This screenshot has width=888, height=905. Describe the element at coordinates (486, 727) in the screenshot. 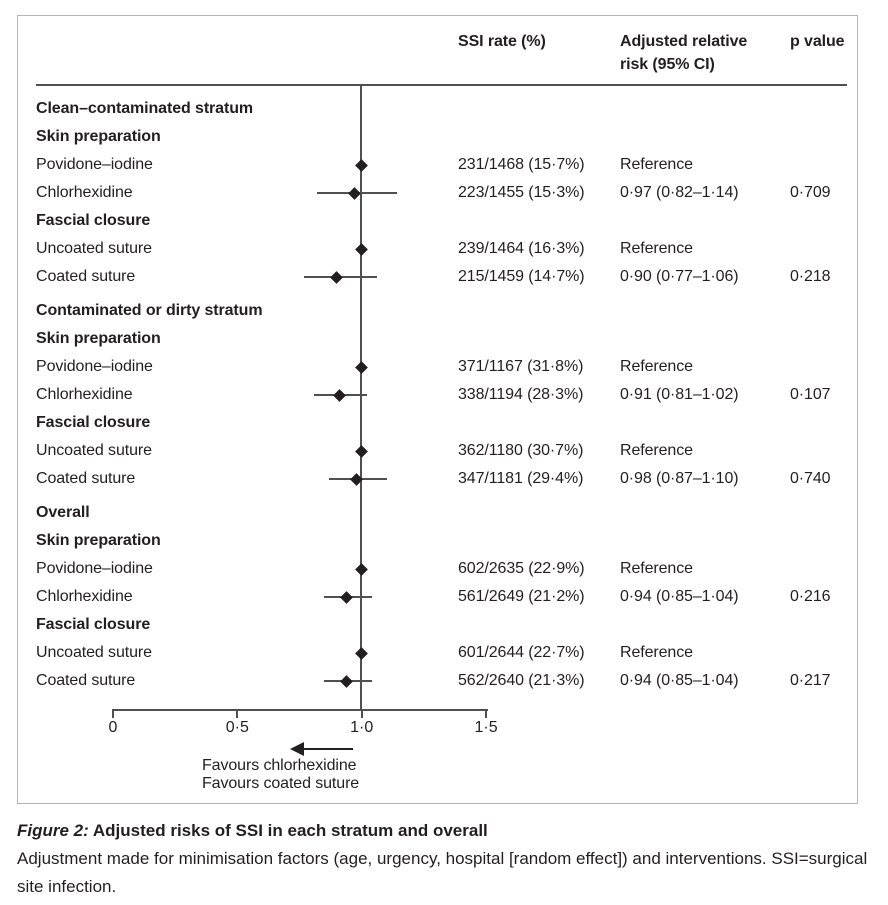

I see `axis-tick-label: 1·5` at that location.